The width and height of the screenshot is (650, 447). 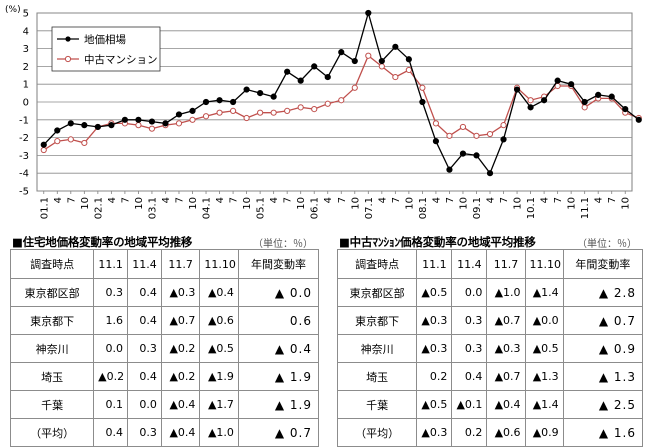 I want to click on table-header-cell: 年間変動率, so click(x=278, y=264).